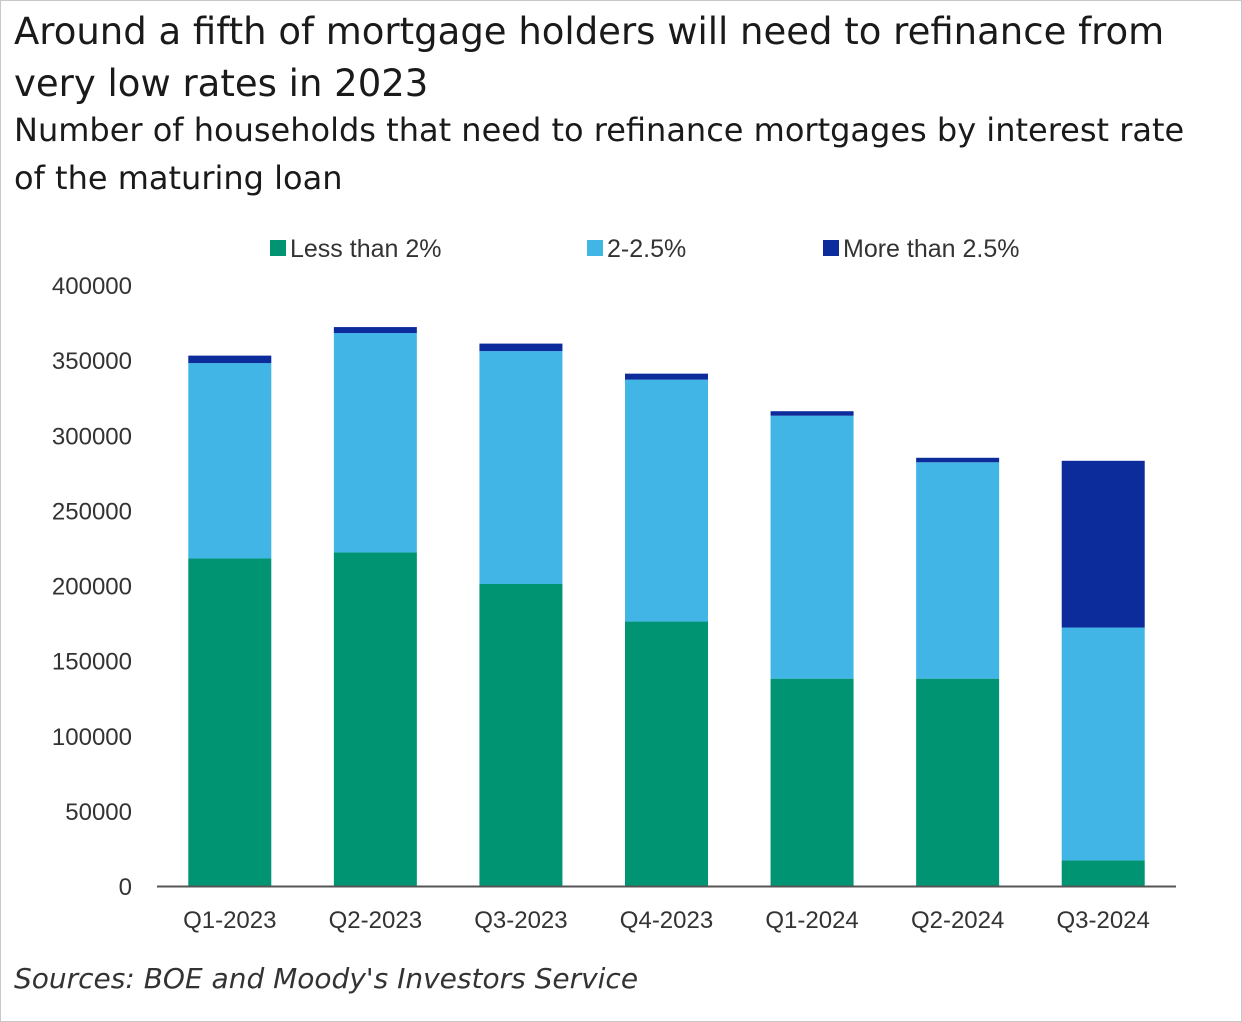 Image resolution: width=1242 pixels, height=1022 pixels. Describe the element at coordinates (92, 361) in the screenshot. I see `y-tick-label: 350000` at that location.